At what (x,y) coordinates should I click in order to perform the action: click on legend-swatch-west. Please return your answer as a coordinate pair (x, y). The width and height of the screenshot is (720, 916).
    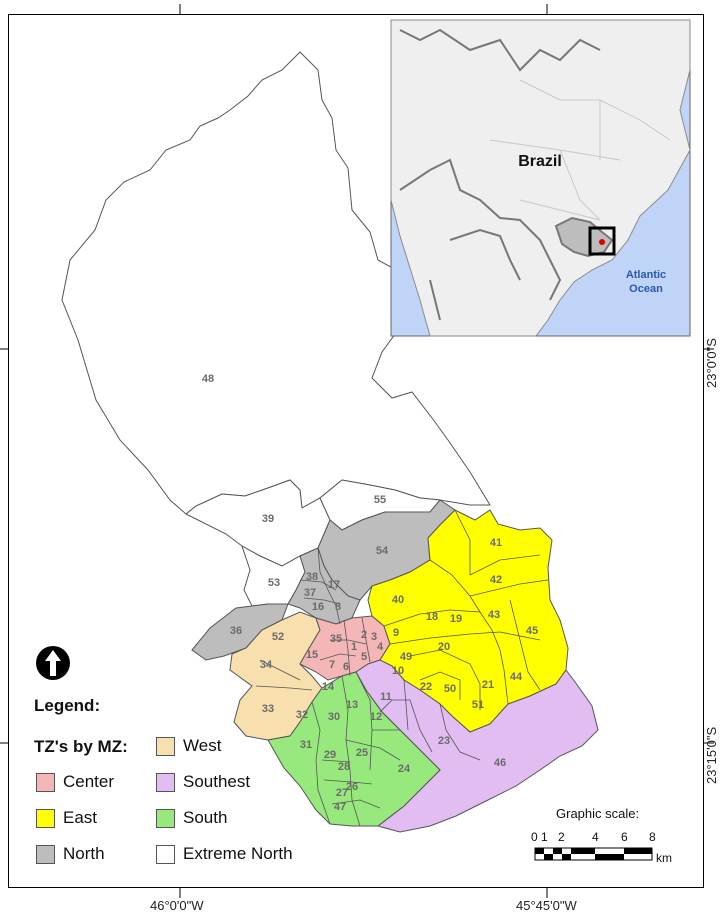
    Looking at the image, I should click on (165, 746).